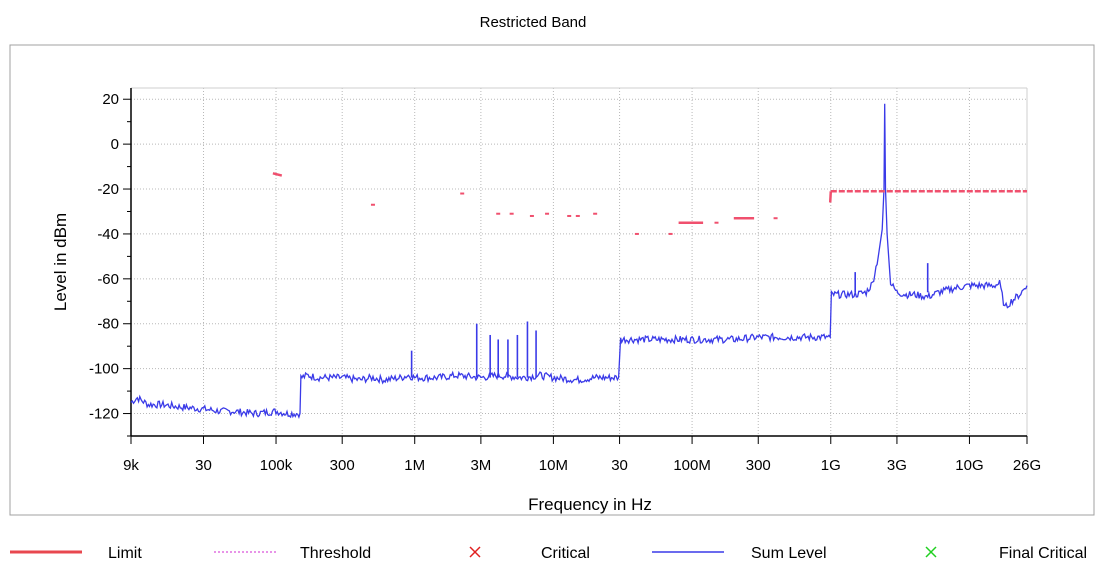  I want to click on y-tick-label: -80, so click(108, 324).